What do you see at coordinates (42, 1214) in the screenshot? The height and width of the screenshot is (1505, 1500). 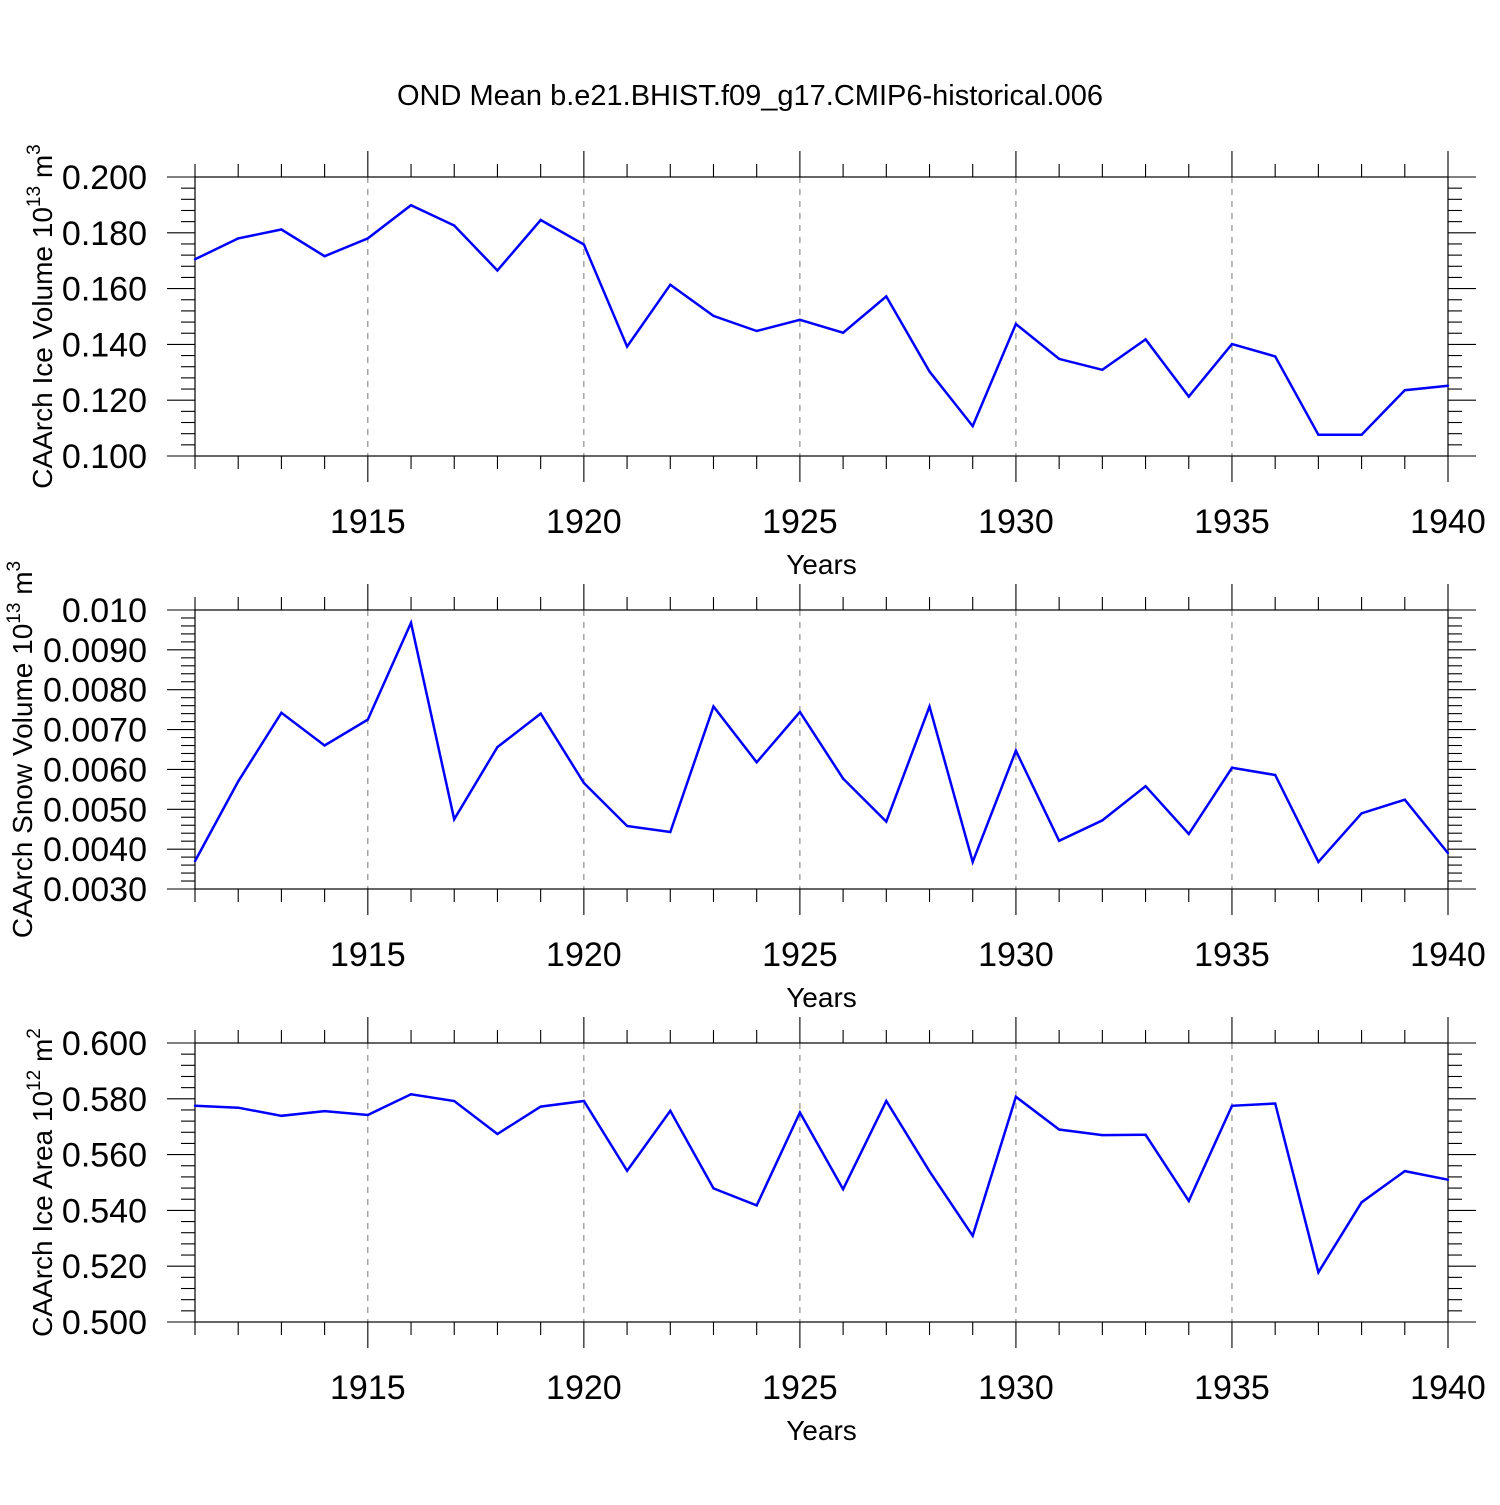 I see `y-axis-title-text: CAArch Ice Area 10` at bounding box center [42, 1214].